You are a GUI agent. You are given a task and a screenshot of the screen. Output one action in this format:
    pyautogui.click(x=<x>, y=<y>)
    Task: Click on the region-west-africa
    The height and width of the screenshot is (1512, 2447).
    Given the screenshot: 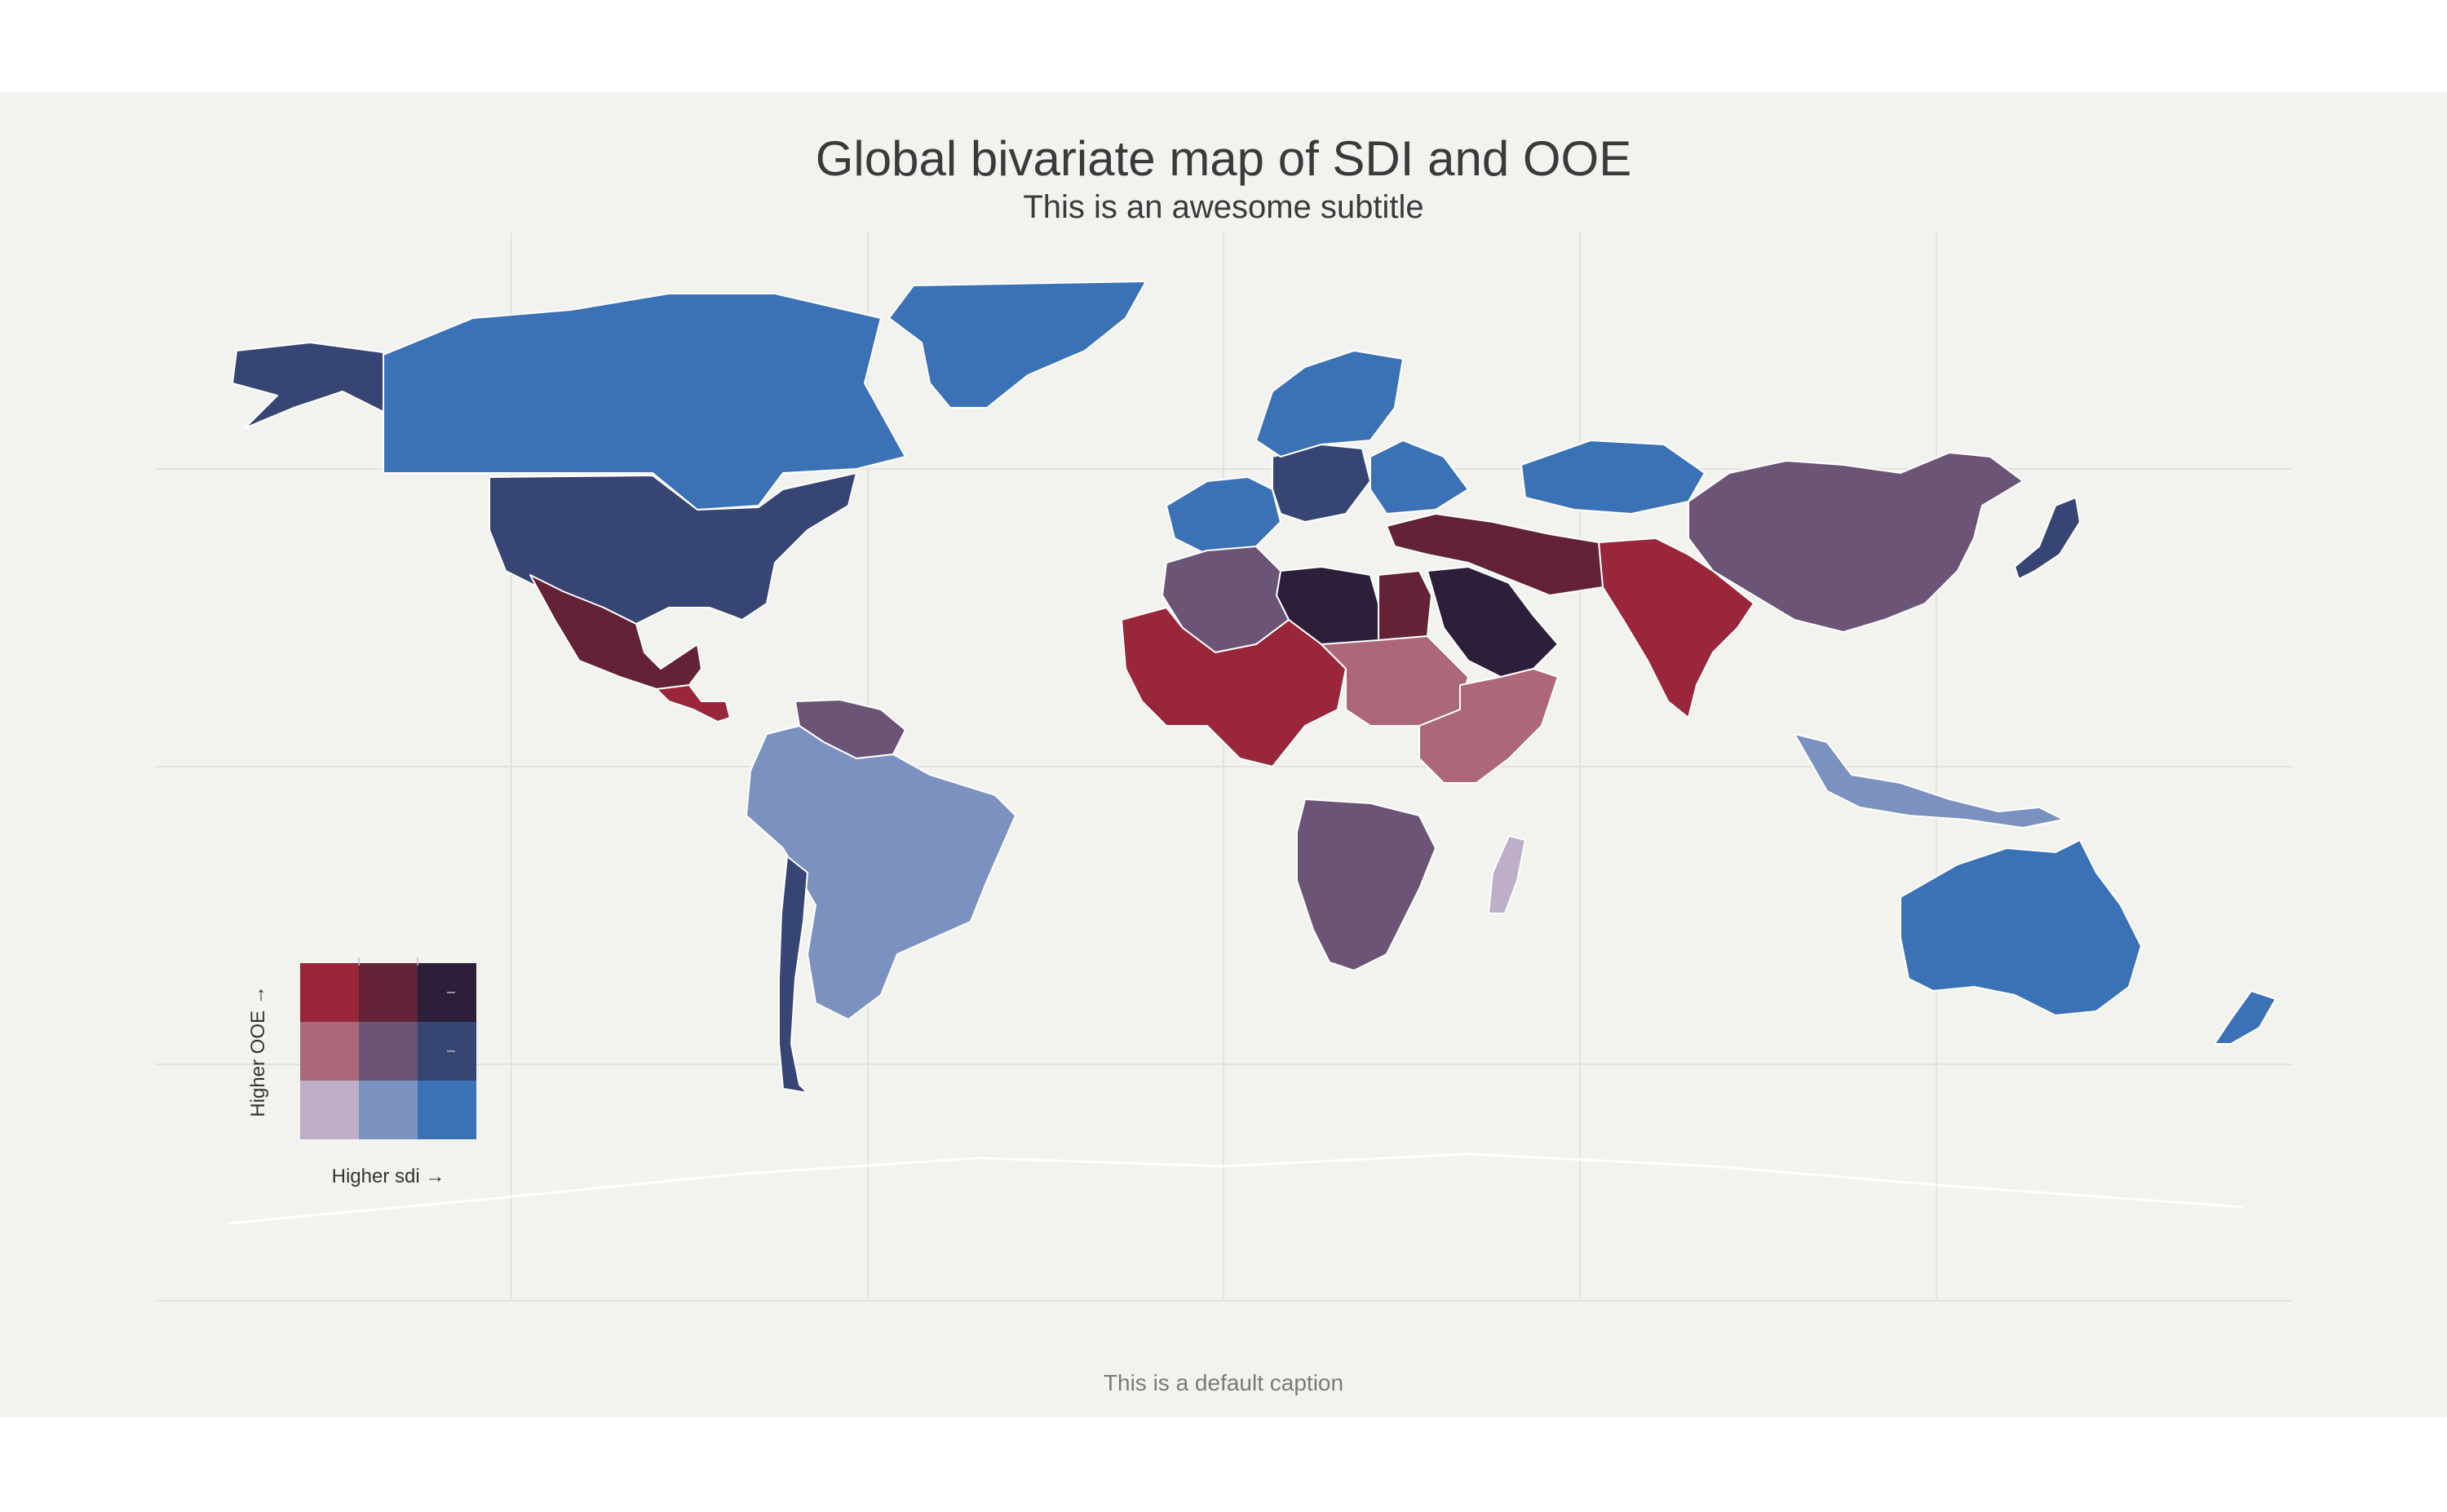 What is the action you would take?
    pyautogui.click(x=1234, y=687)
    